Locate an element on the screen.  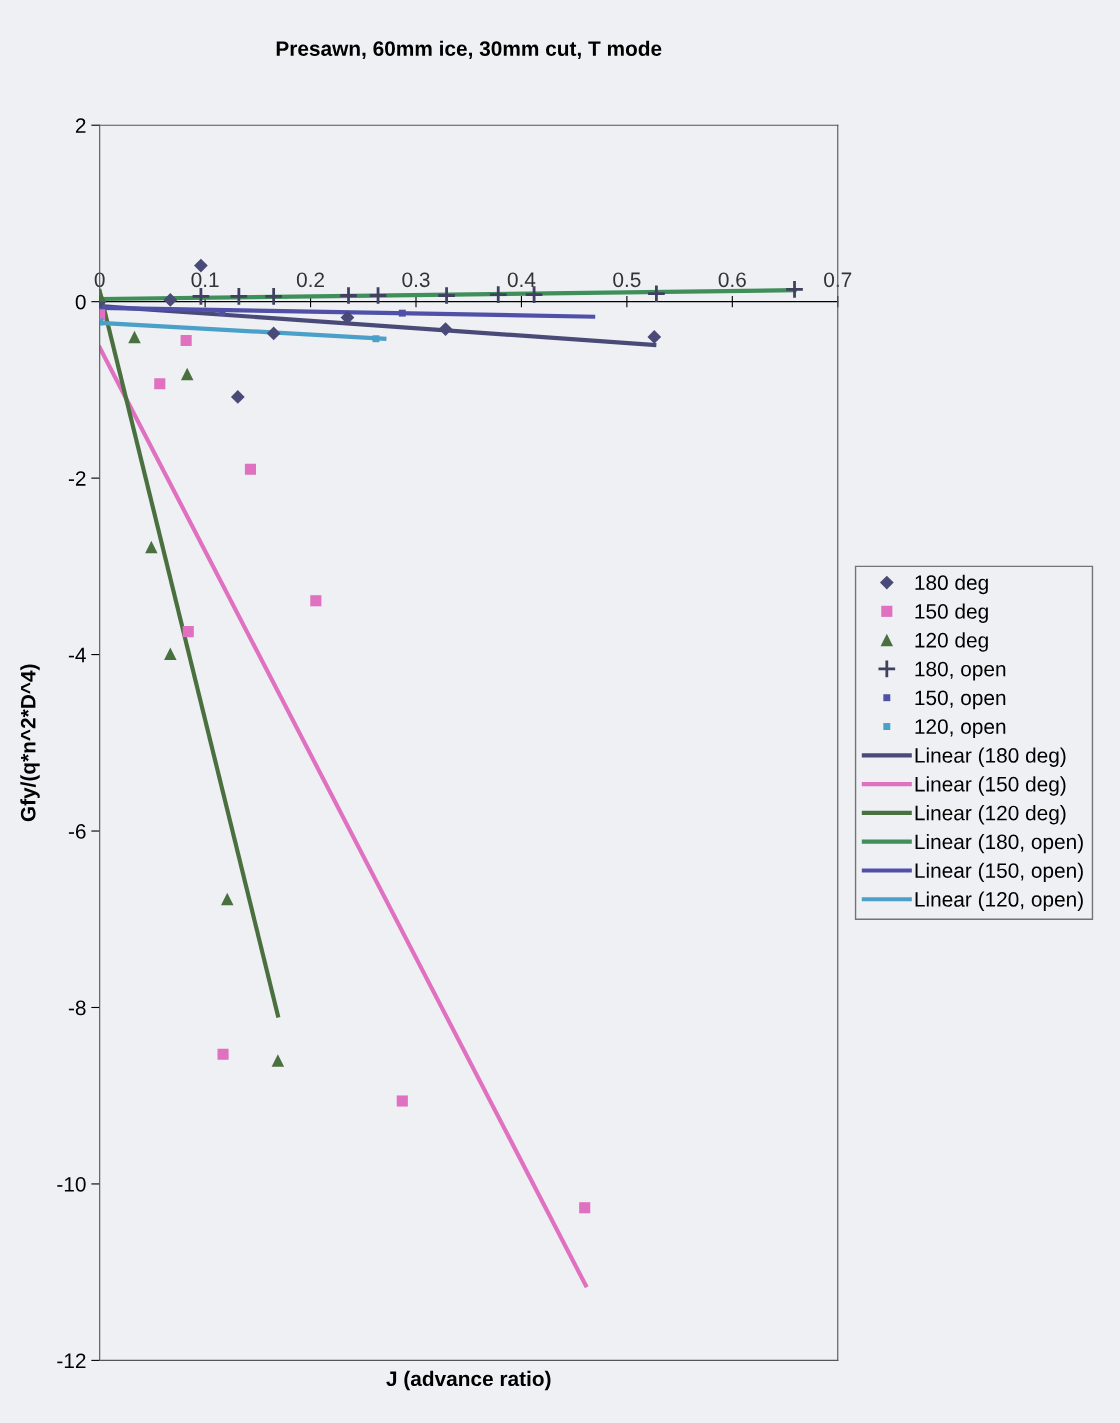
legend-label: Linear (120 deg) is located at coordinates (990, 815).